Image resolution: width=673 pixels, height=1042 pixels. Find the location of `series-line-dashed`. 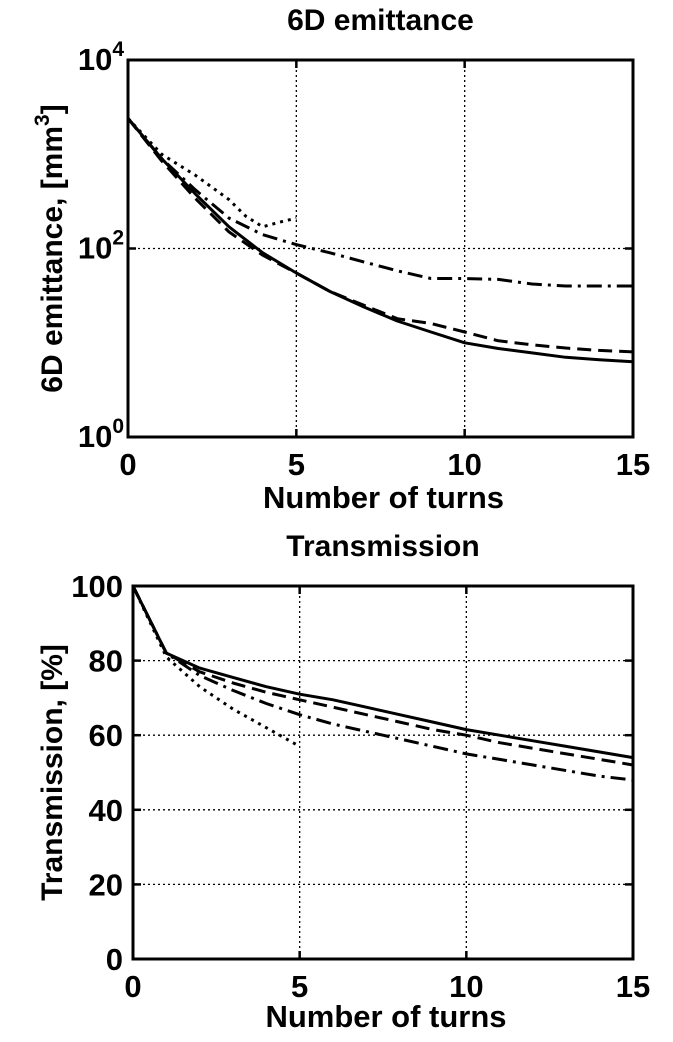

series-line-dashed is located at coordinates (382, 676).